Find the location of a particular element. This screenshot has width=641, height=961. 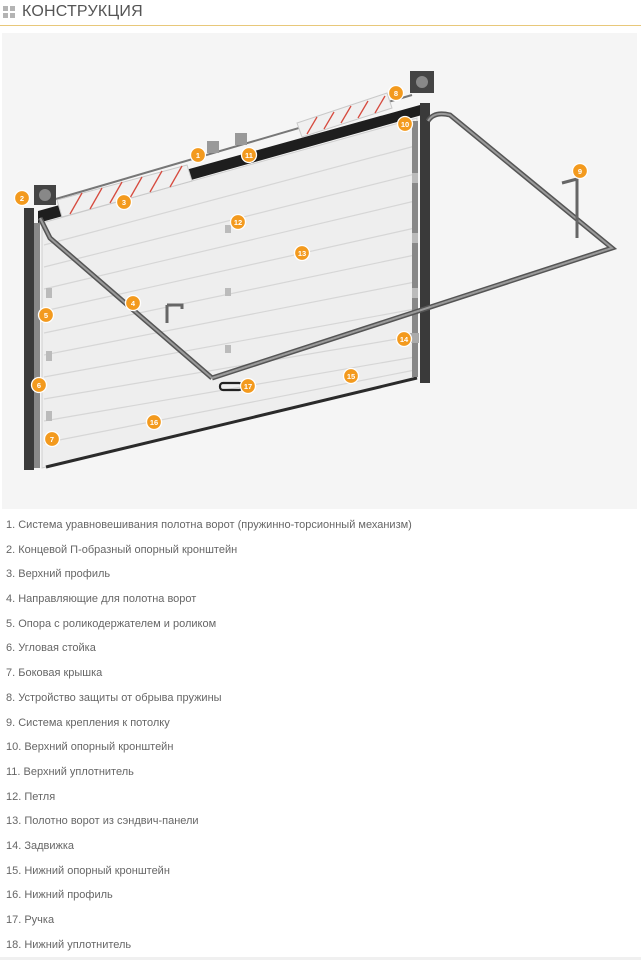

badge-label-16: 16 is located at coordinates (154, 422).